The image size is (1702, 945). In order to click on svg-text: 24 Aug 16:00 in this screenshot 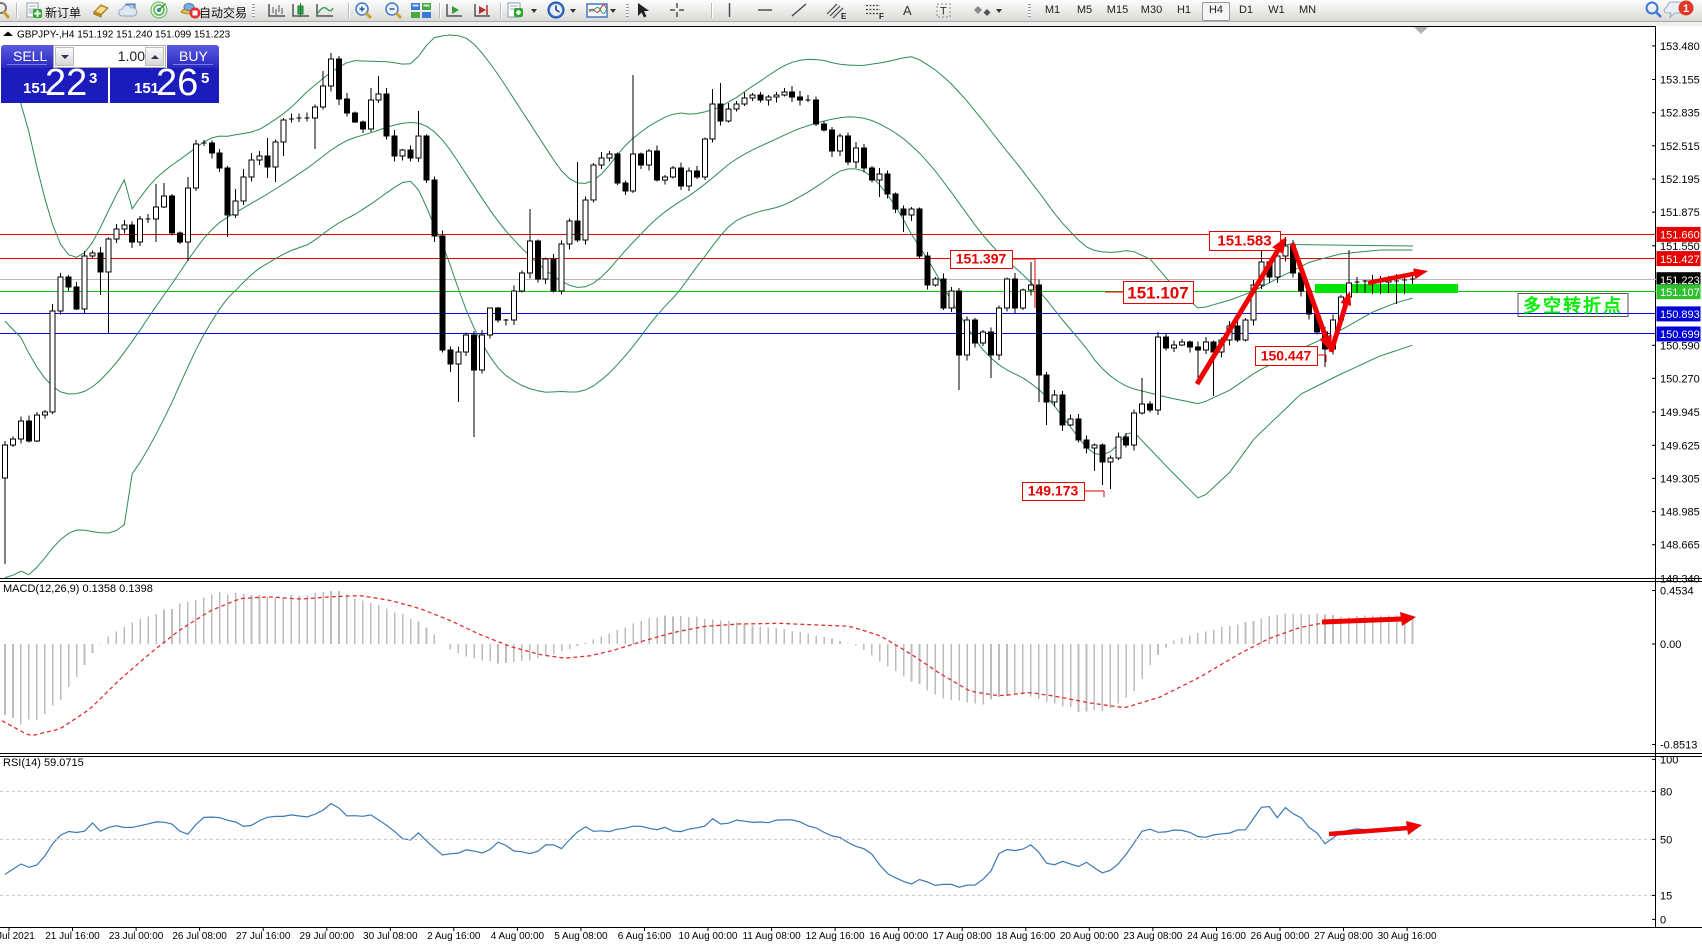, I will do `click(1216, 936)`.